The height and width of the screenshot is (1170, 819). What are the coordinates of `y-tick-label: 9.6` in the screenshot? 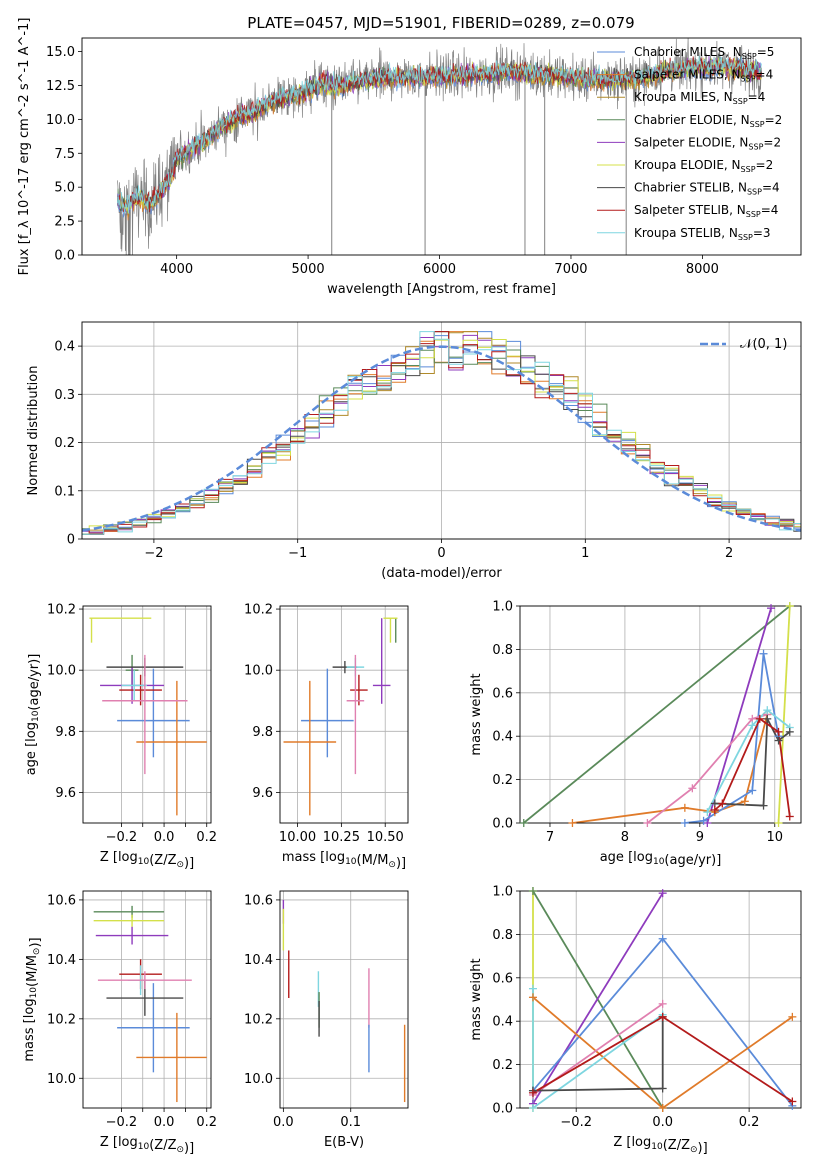 It's located at (262, 793).